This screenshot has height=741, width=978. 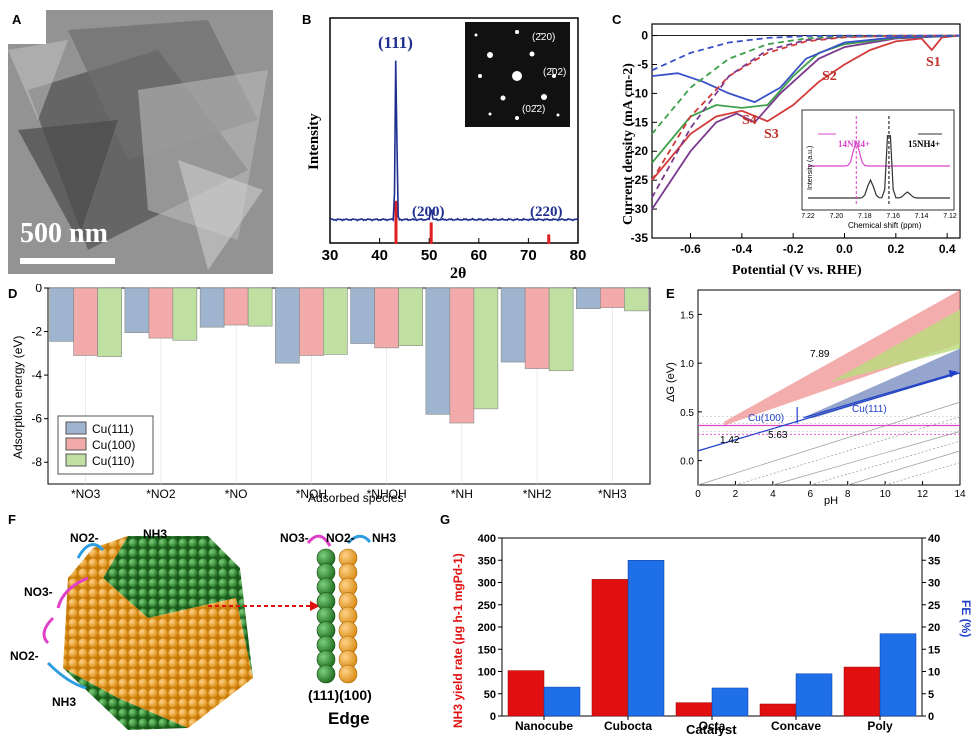 I want to click on legend-label-cu111: Cu(111), so click(x=113, y=429).